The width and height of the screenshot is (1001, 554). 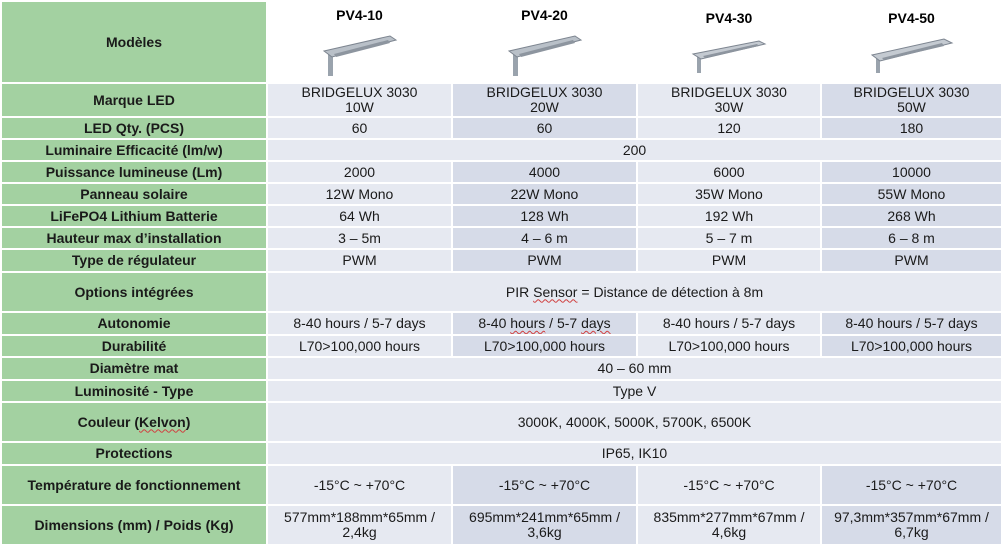 I want to click on spec-row: Diamètre mat 40 – 60 mm, so click(x=500, y=368).